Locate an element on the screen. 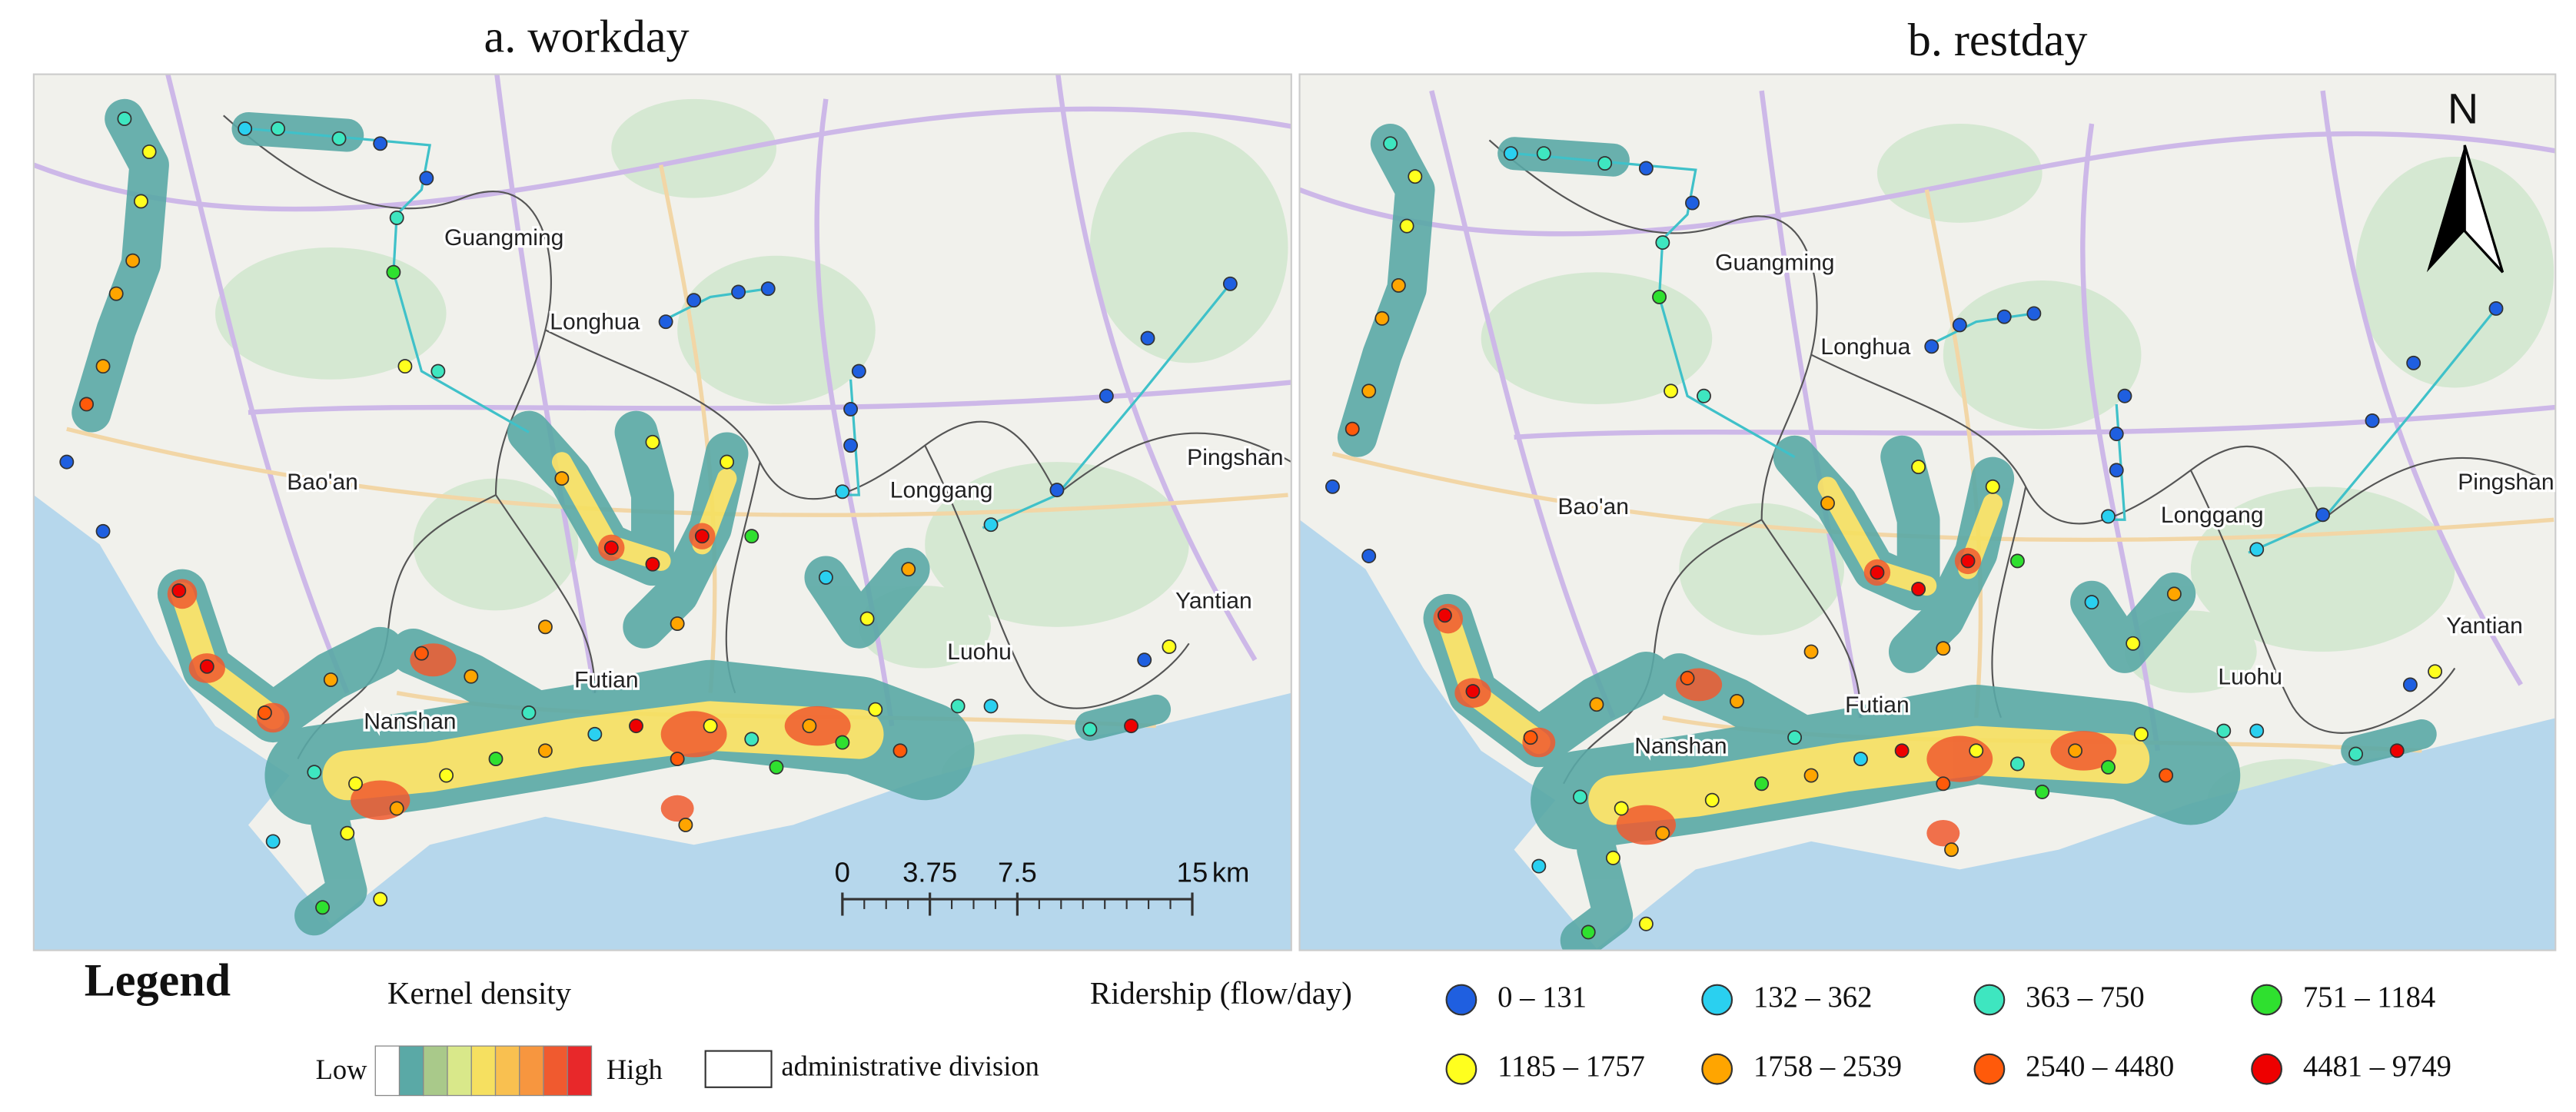  ridership-label: 1758 – 2539 is located at coordinates (1827, 1067).